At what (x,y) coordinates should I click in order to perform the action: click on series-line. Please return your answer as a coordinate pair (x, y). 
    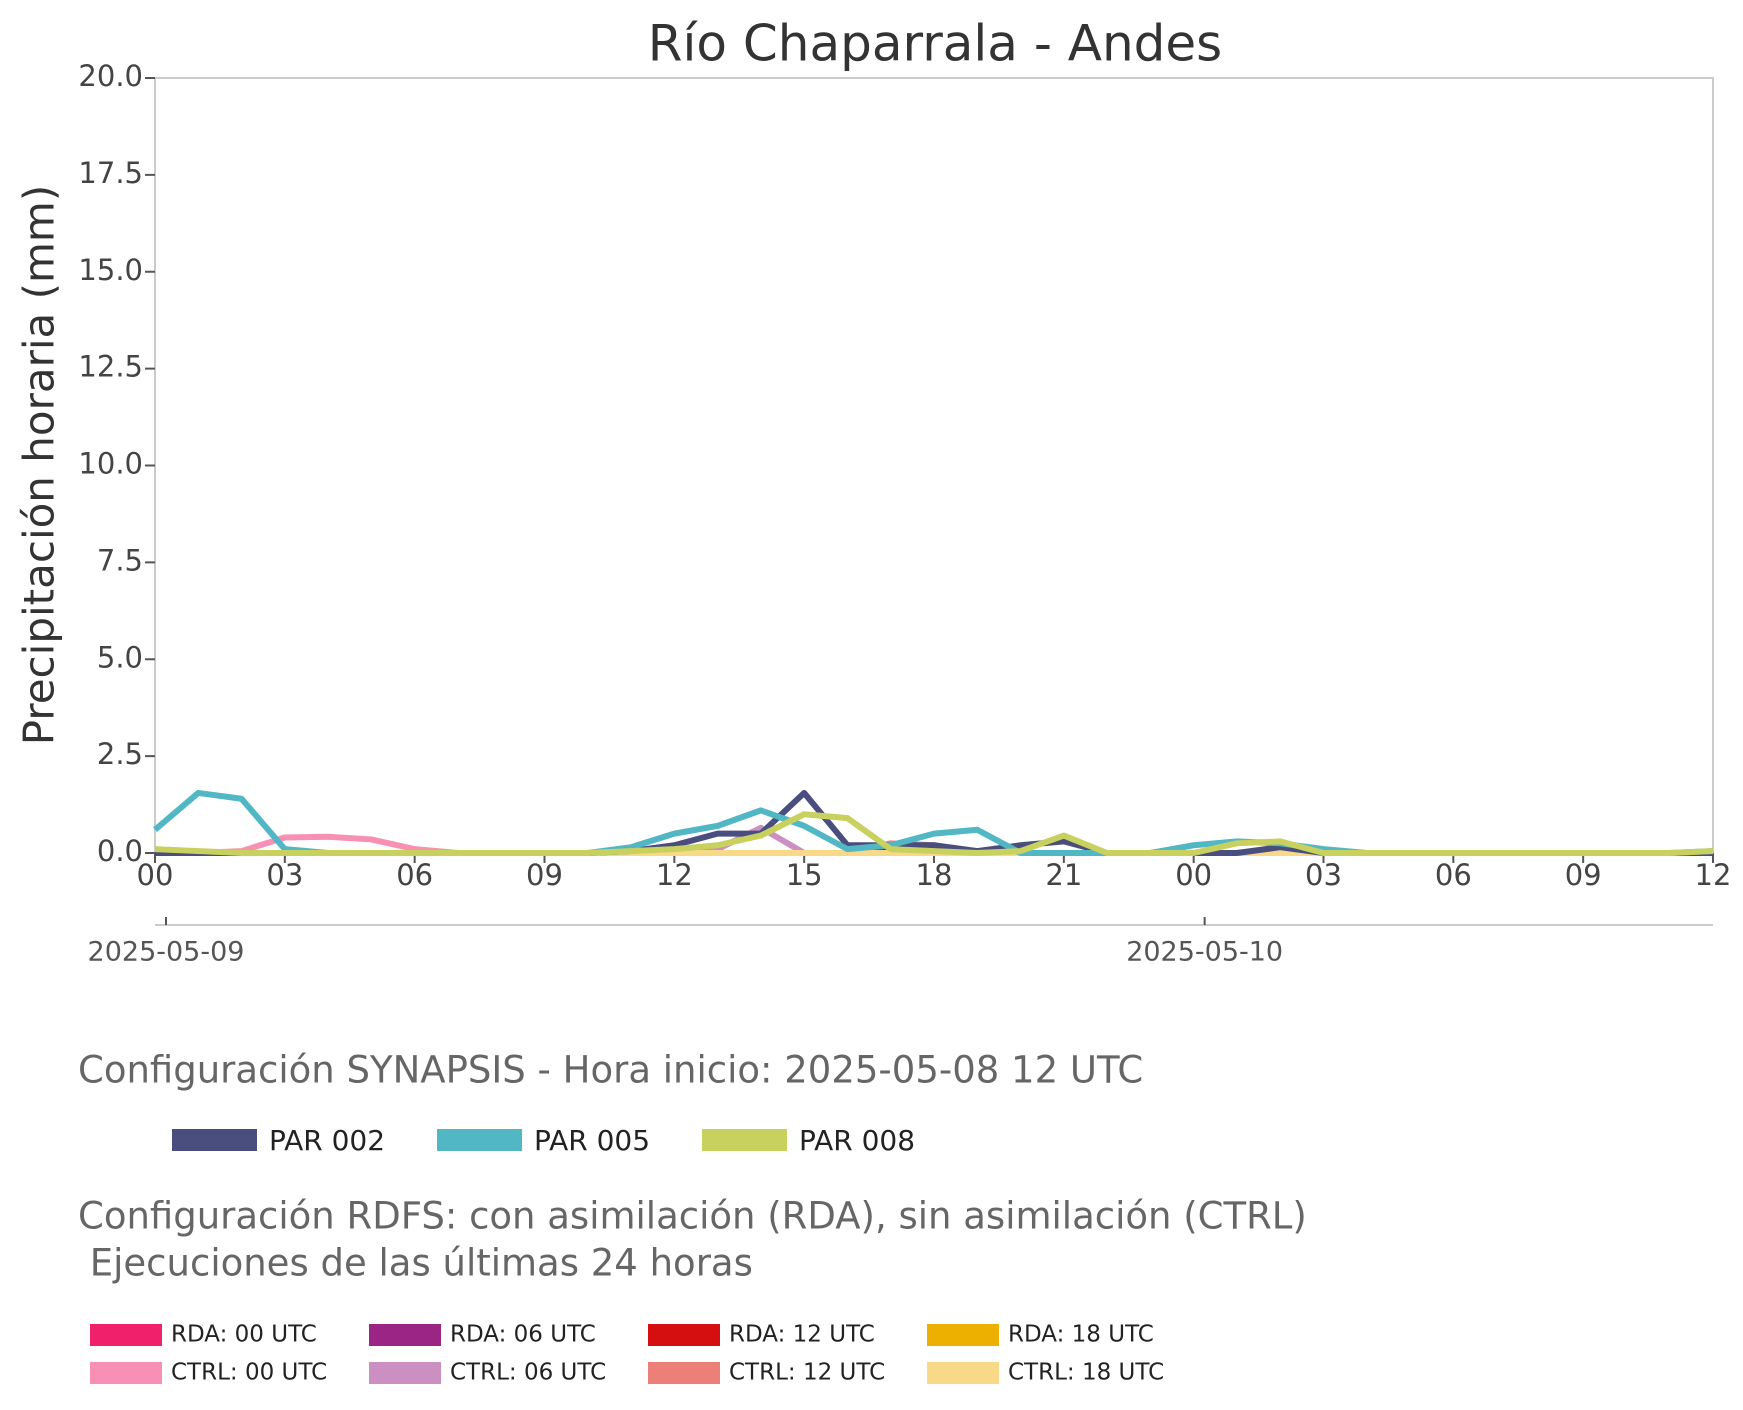
    Looking at the image, I should click on (934, 833).